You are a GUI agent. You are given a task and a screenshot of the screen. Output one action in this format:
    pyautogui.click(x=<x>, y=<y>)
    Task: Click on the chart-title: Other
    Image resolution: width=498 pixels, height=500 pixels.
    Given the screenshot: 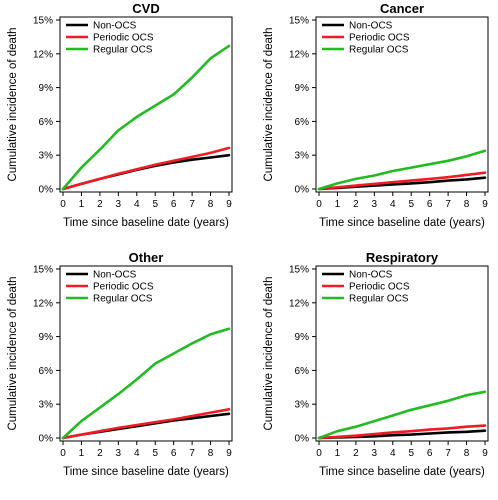 What is the action you would take?
    pyautogui.click(x=146, y=257)
    